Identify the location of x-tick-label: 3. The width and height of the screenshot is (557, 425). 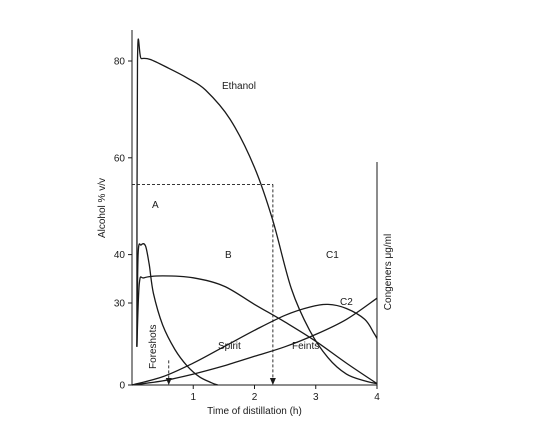
(316, 397).